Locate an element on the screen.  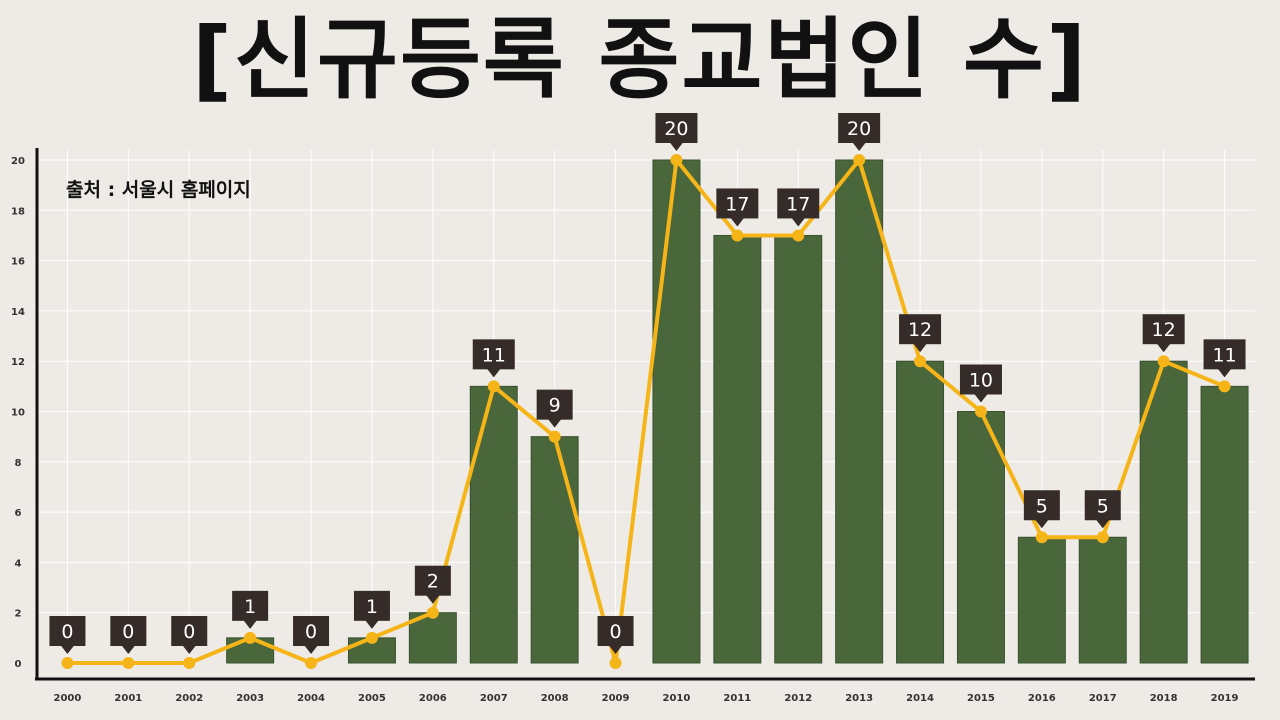
y-tick-label: 18 is located at coordinates (18, 211).